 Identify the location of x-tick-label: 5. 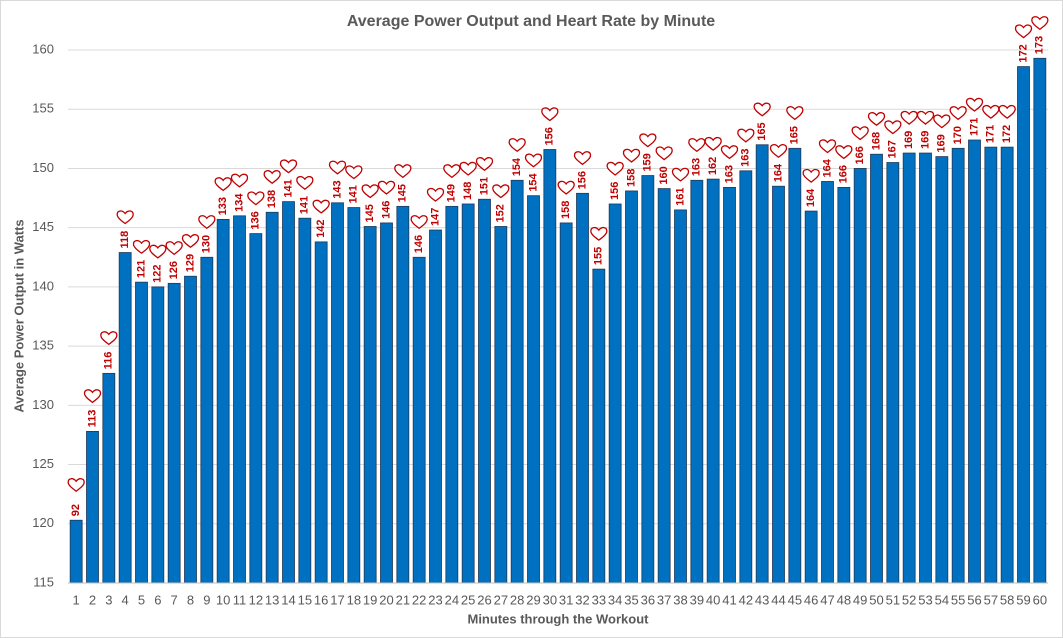
(141, 599).